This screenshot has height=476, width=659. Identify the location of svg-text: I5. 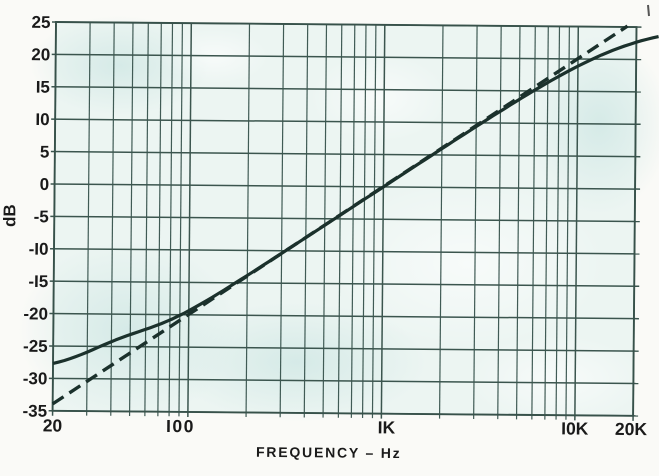
(43, 87).